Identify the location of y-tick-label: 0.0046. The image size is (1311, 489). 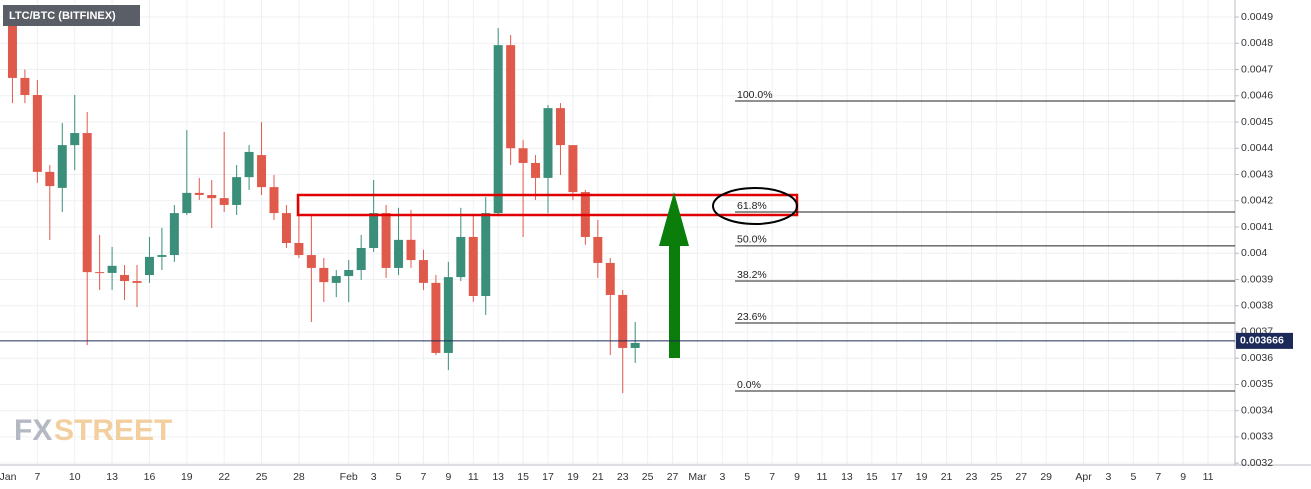
(1257, 96).